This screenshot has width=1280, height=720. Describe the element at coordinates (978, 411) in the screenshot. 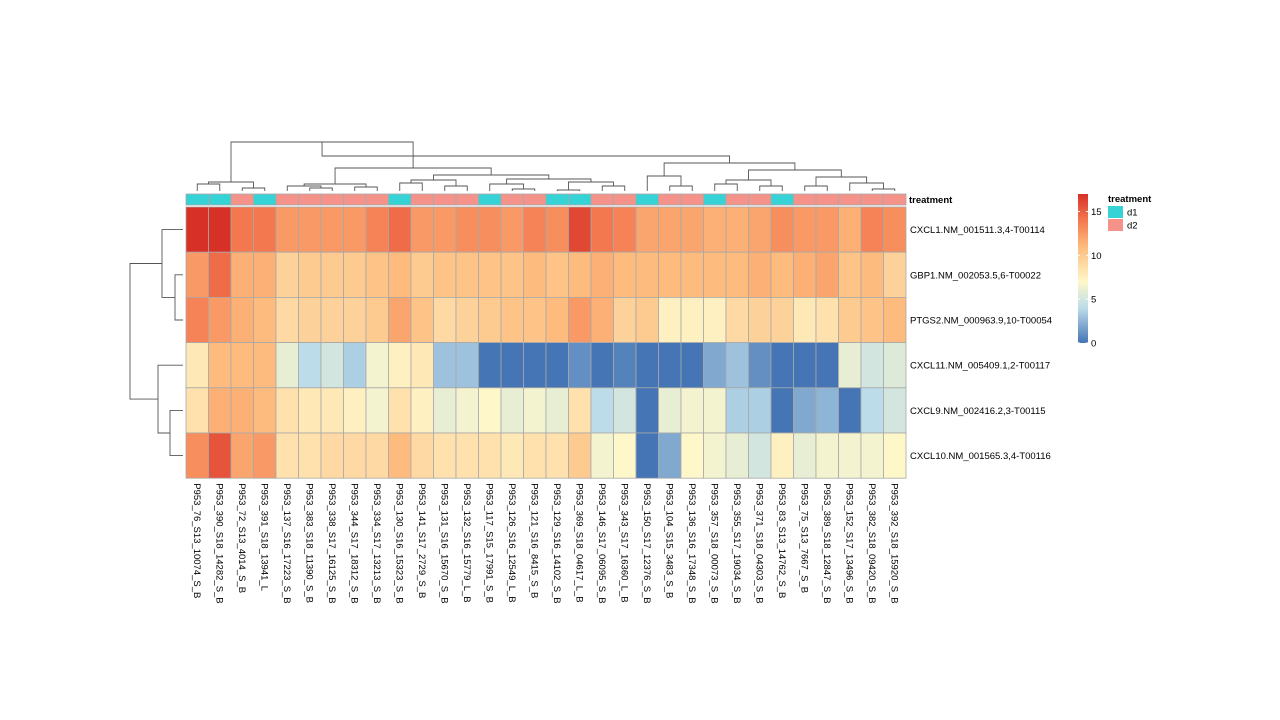

I see `row-label: CXCL9.NM_002416.2,3-T00115` at that location.